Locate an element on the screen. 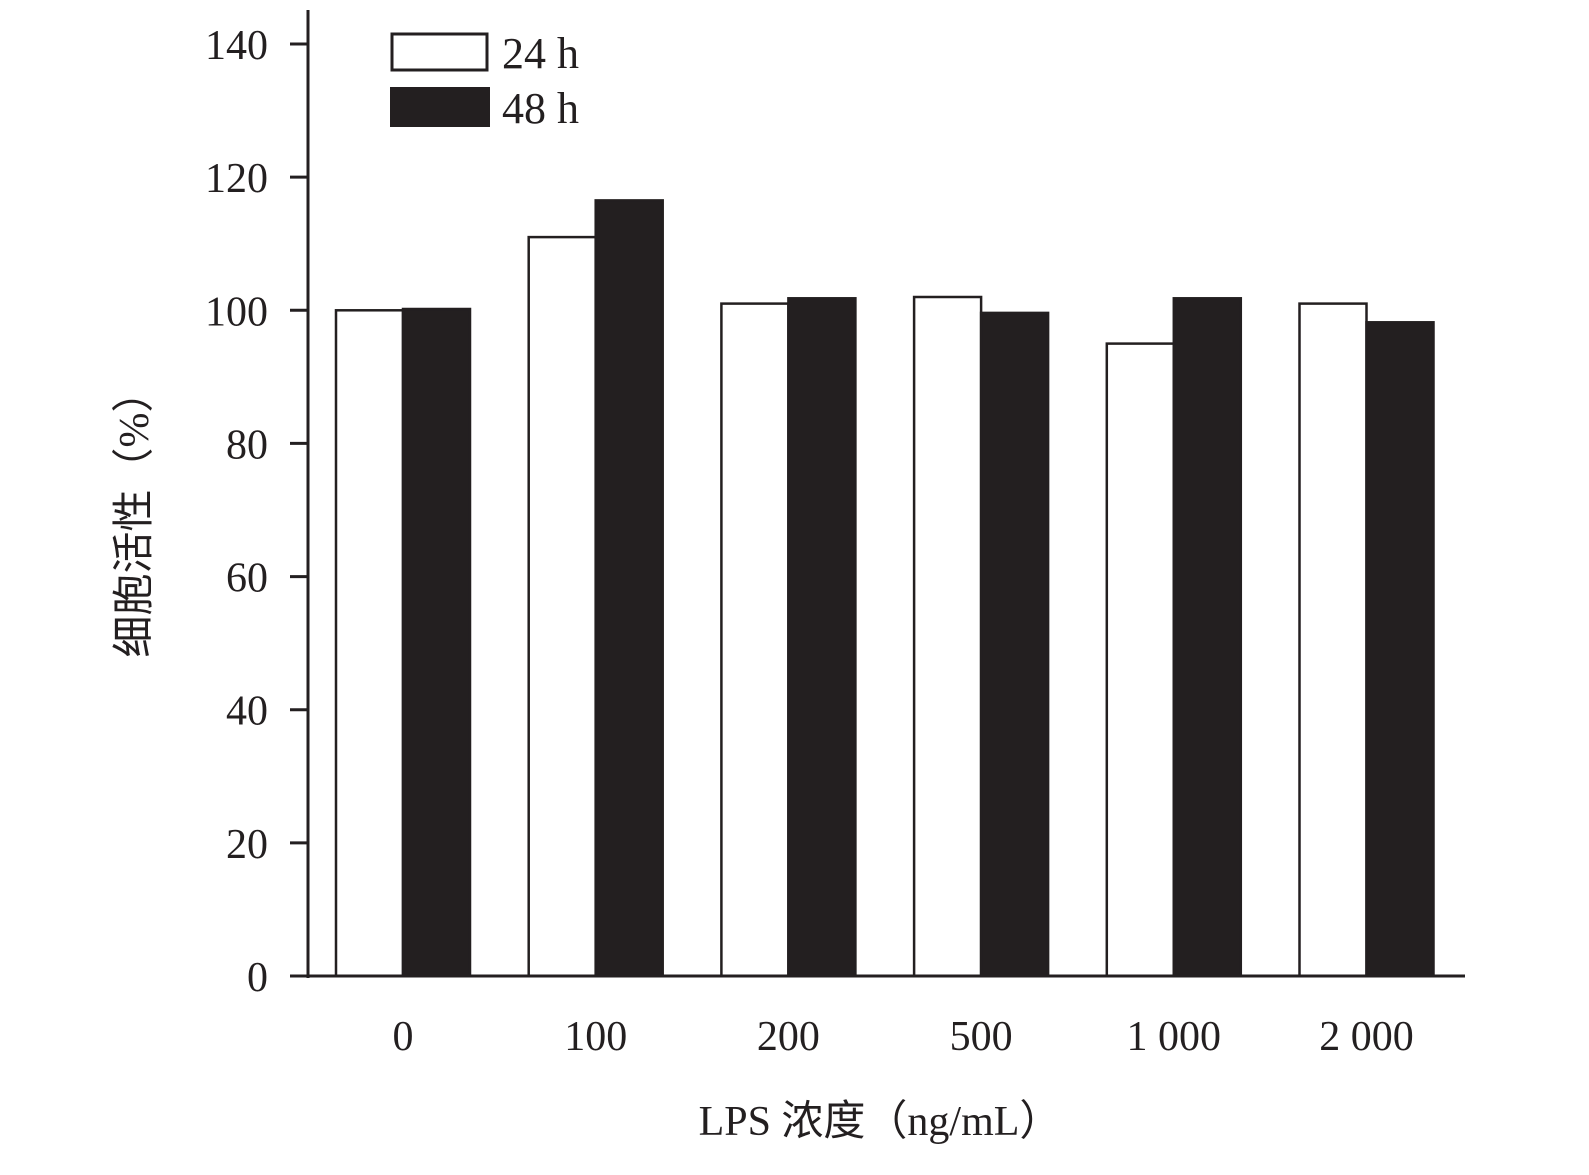 This screenshot has height=1175, width=1589. x-tick-label: 2 000 is located at coordinates (1366, 1037).